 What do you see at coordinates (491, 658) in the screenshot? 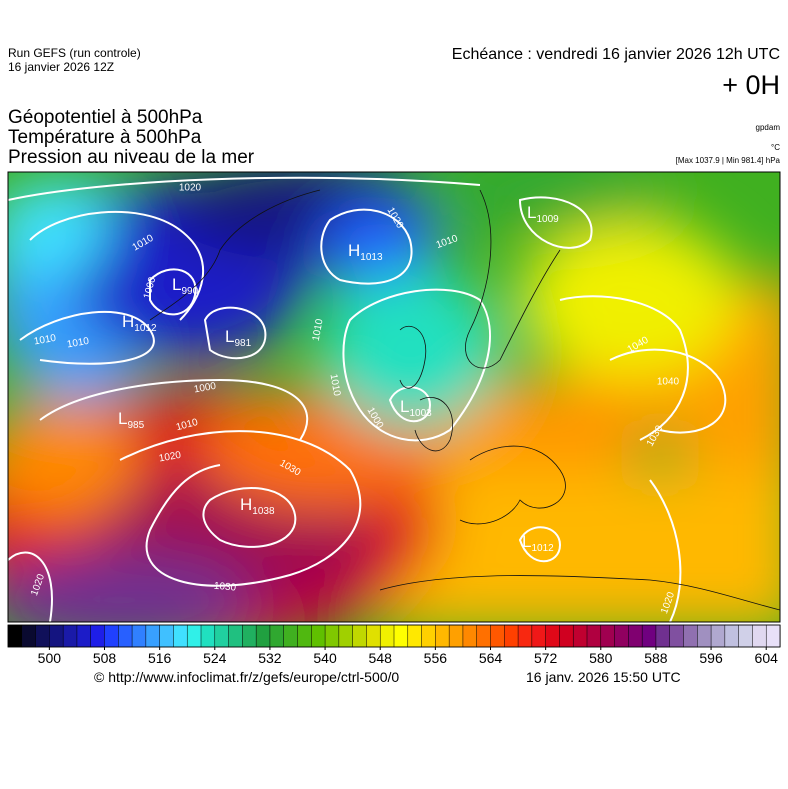
I see `colorbar-tick-label: 564` at bounding box center [491, 658].